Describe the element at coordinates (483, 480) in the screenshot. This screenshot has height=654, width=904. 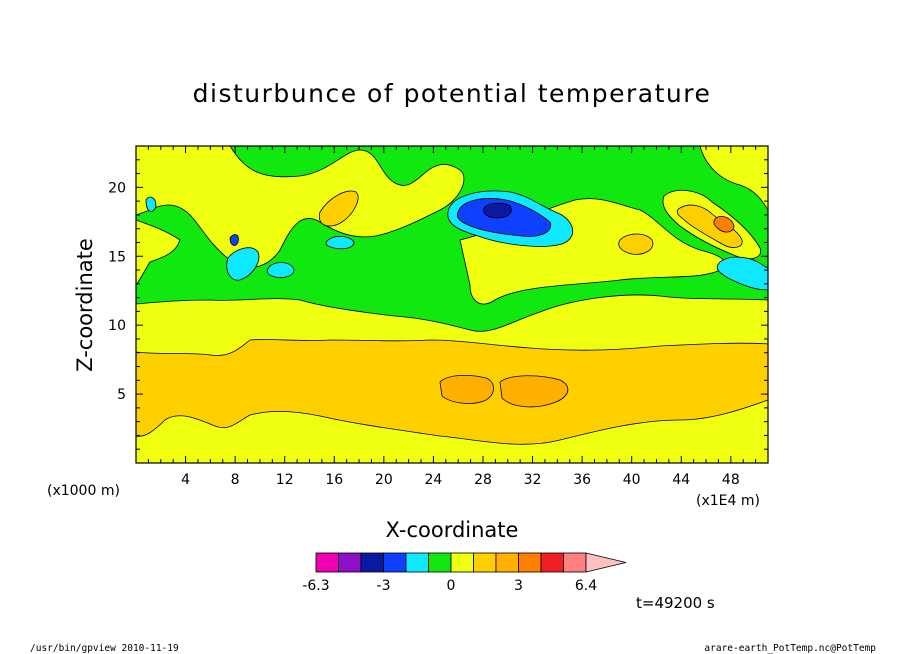
I see `x-tick-label: 28` at that location.